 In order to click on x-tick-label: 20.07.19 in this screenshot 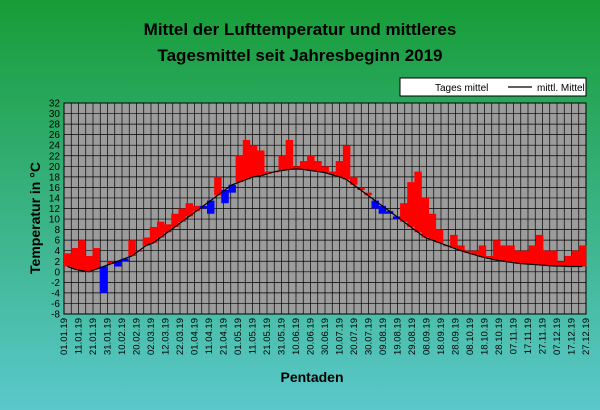, I will do `click(354, 336)`.